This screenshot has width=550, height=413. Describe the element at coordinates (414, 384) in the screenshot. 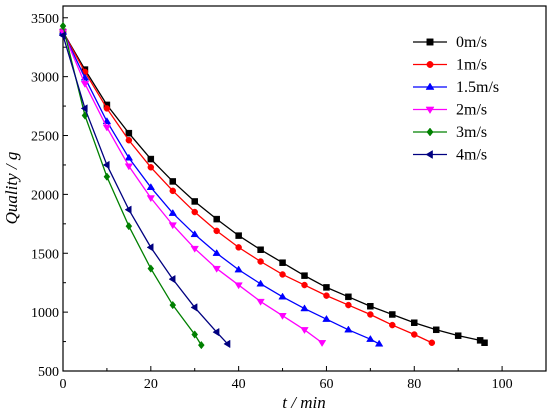

I see `x-tick-label: 80` at that location.